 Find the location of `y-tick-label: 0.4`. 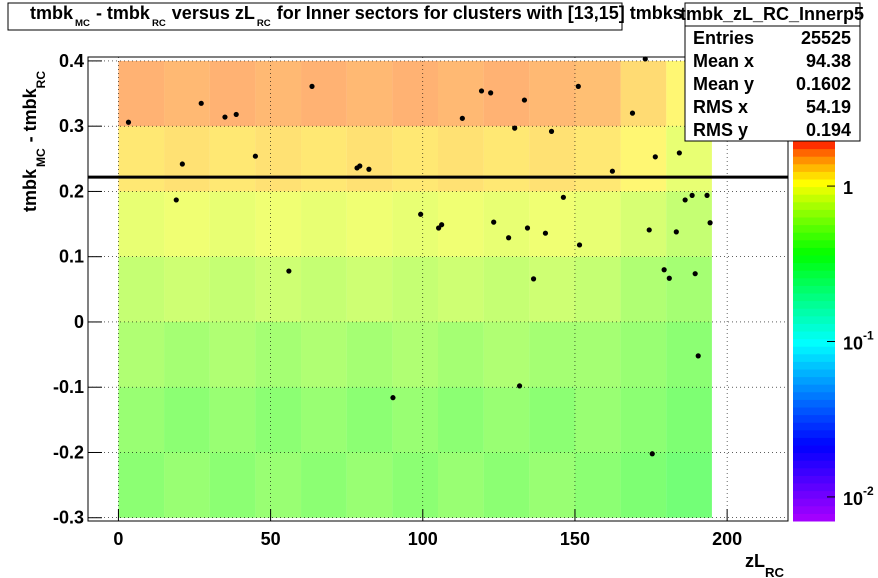

y-tick-label: 0.4 is located at coordinates (71, 61).